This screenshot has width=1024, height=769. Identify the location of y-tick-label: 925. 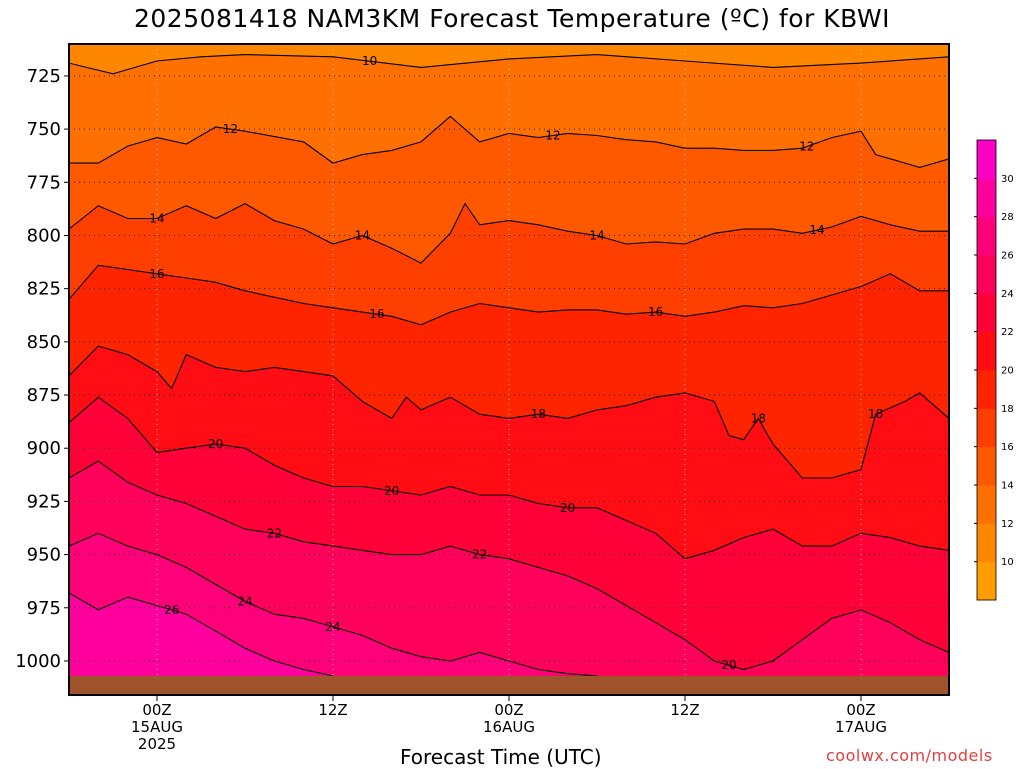
(44, 501).